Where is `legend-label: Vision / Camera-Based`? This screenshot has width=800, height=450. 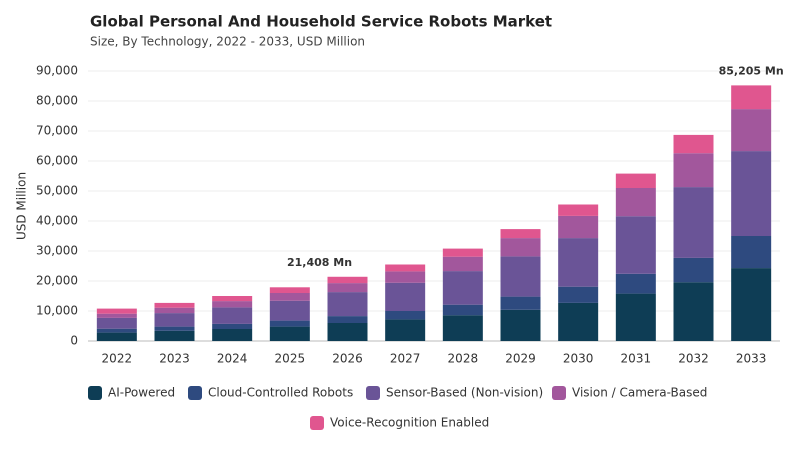 legend-label: Vision / Camera-Based is located at coordinates (639, 393).